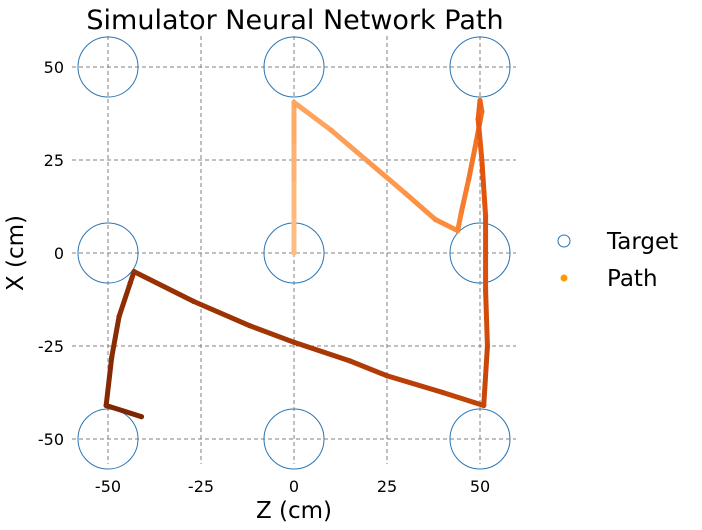 This screenshot has height=530, width=702. Describe the element at coordinates (16, 253) in the screenshot. I see `y-axis-label: X (cm)` at that location.